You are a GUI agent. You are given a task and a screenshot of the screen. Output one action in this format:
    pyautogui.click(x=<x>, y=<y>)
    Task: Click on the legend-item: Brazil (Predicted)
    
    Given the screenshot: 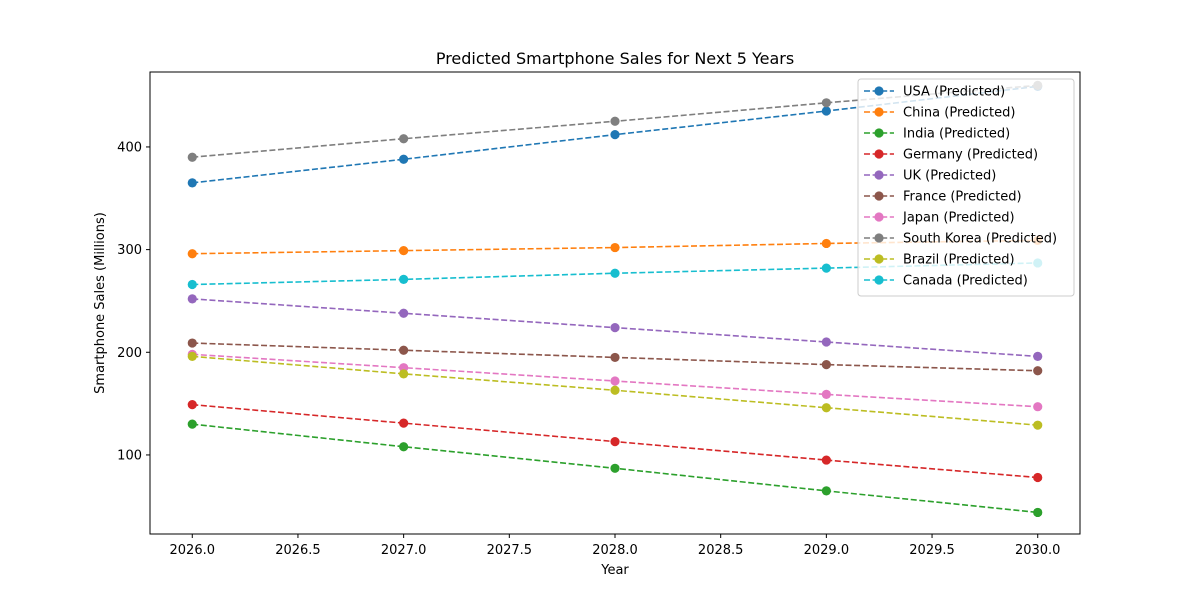 What is the action you would take?
    pyautogui.click(x=939, y=260)
    